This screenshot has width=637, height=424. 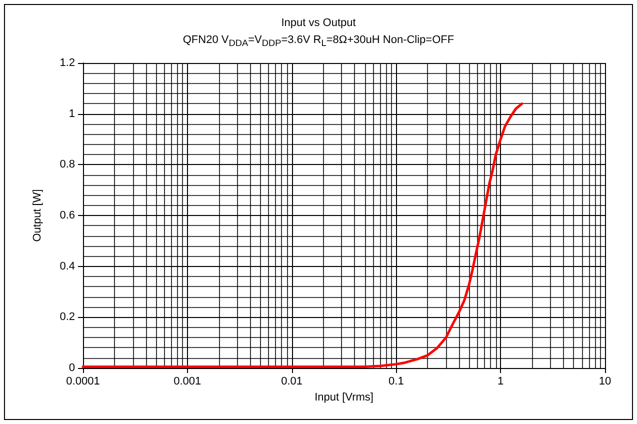 I want to click on y-tick-label: 0.6, so click(x=67, y=216).